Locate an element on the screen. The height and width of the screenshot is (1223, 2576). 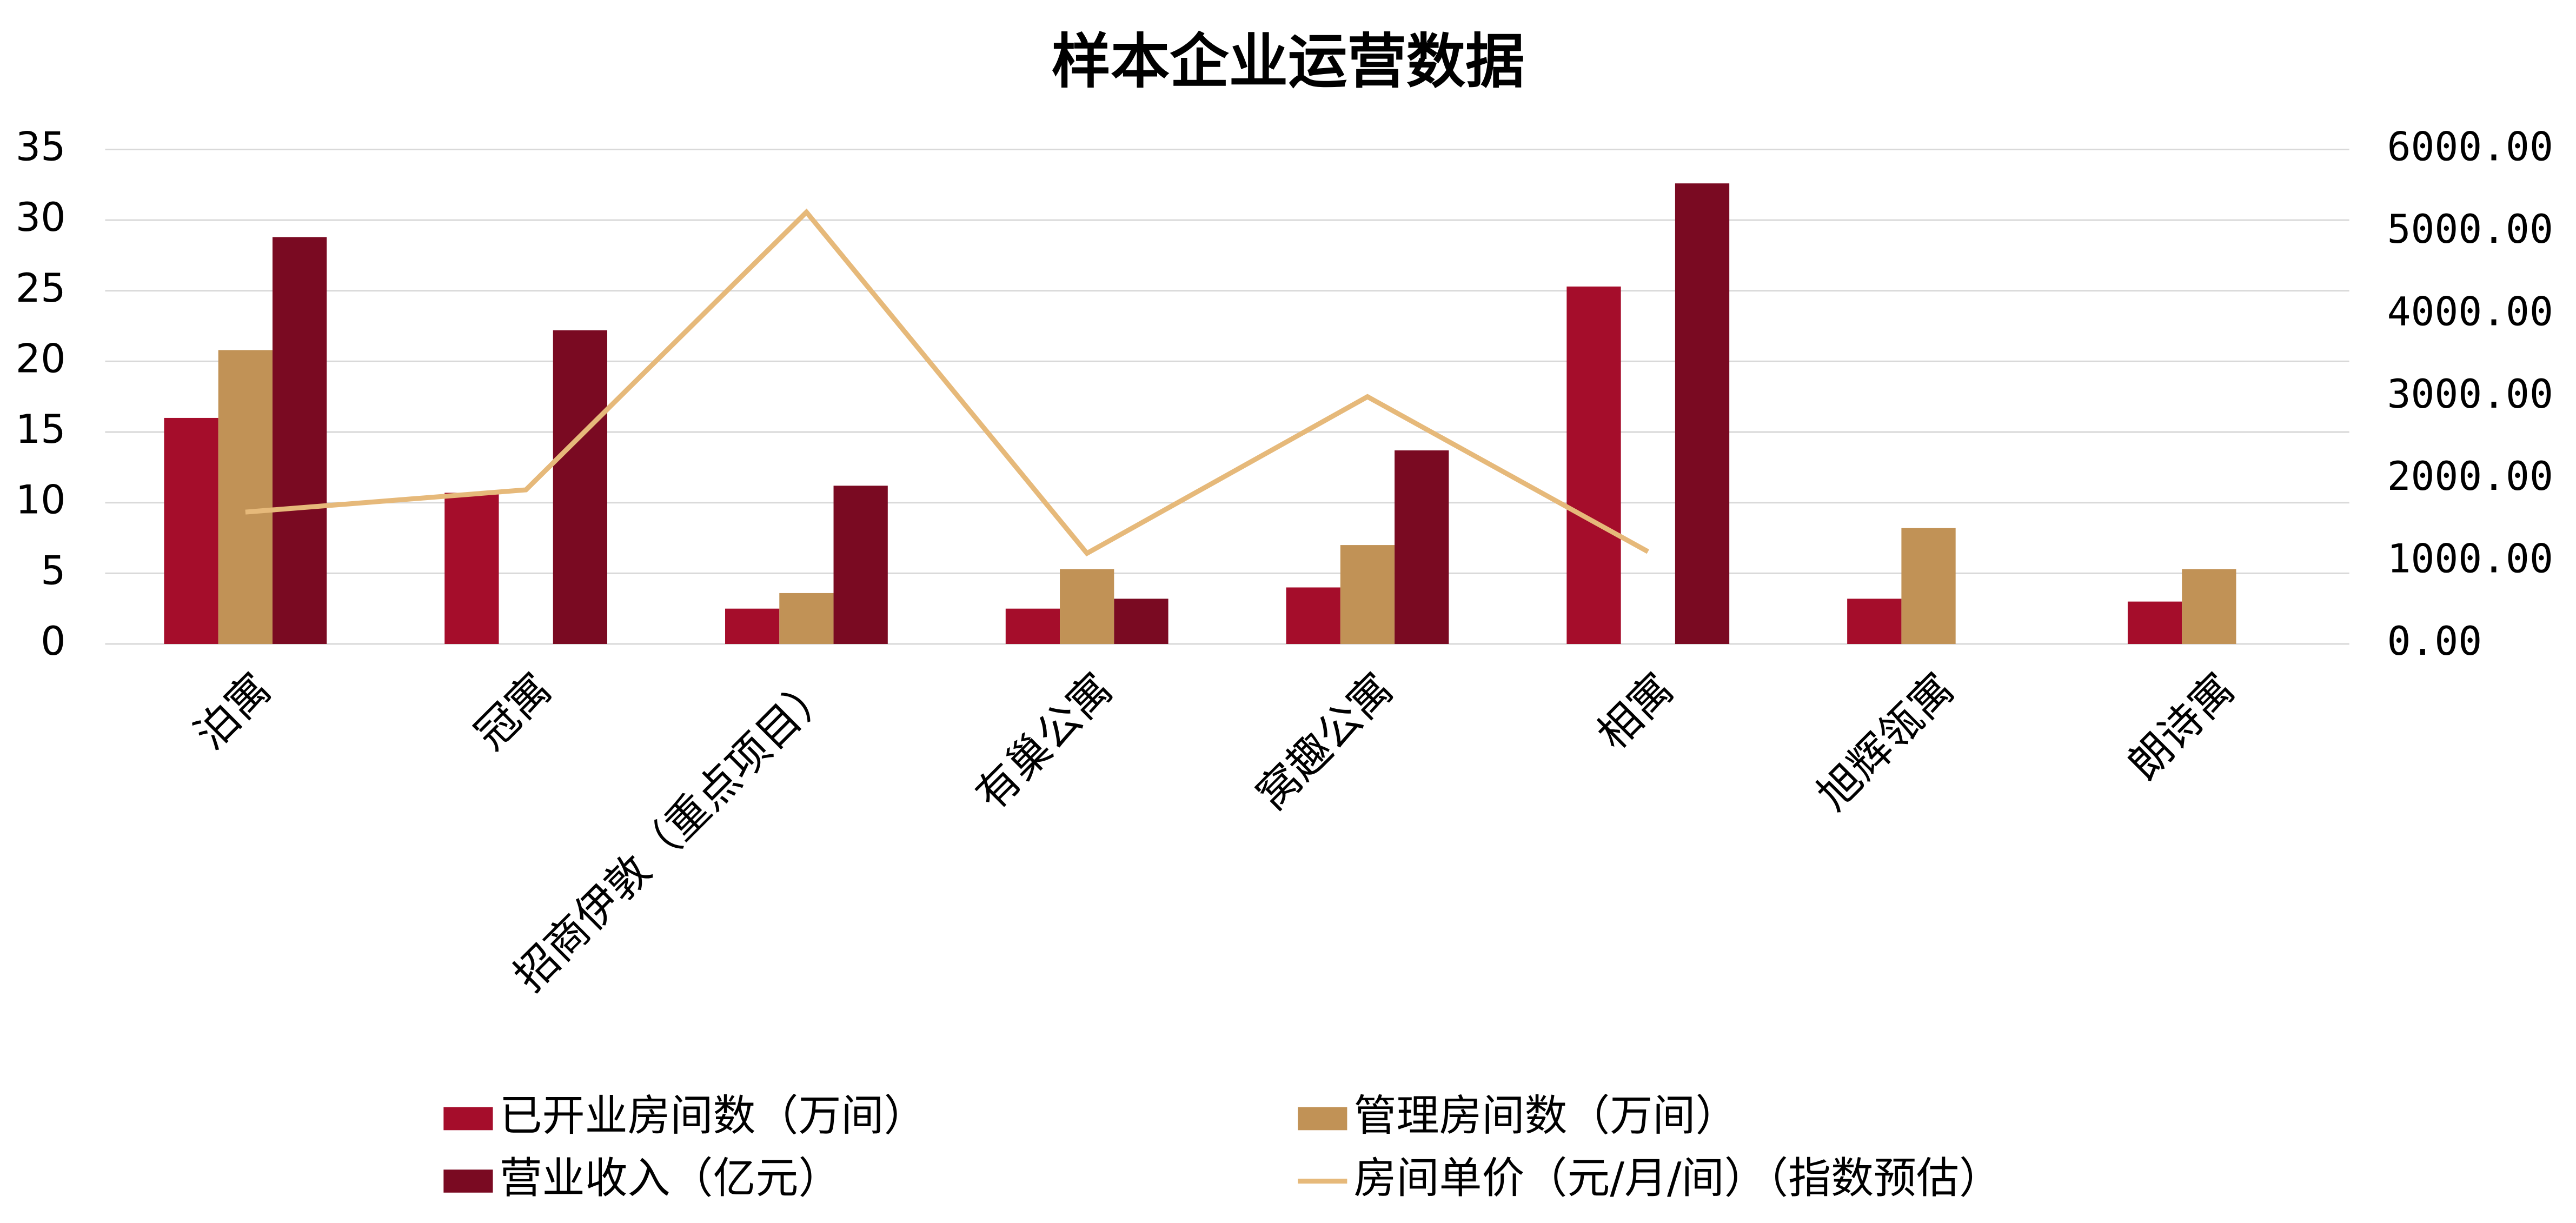
x-tick-label: 旭辉瓴寓 is located at coordinates (1885, 741).